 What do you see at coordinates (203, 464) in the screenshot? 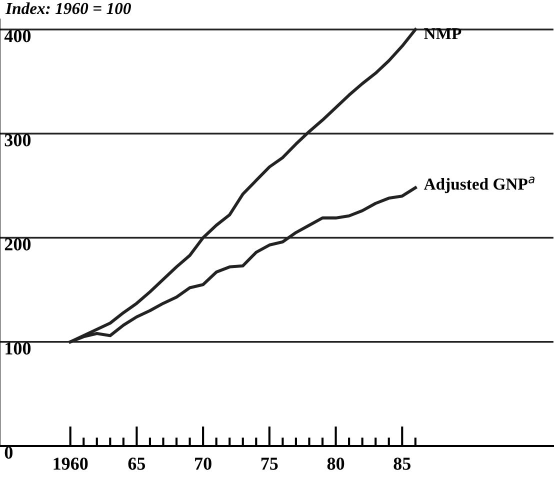
I see `x-tick-label: 70` at bounding box center [203, 464].